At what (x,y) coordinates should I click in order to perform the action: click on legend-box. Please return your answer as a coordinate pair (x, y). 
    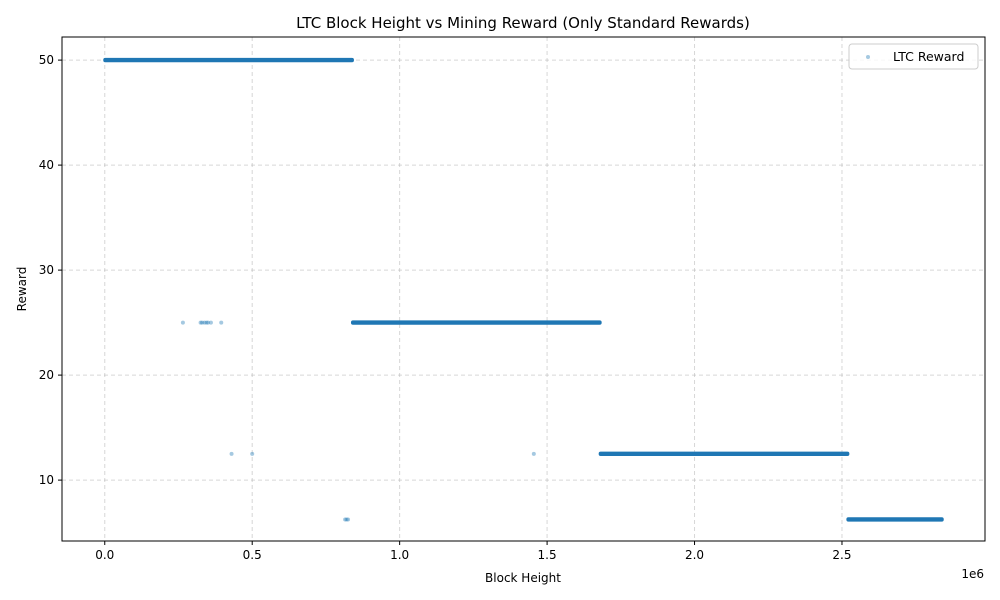
    Looking at the image, I should click on (913, 56).